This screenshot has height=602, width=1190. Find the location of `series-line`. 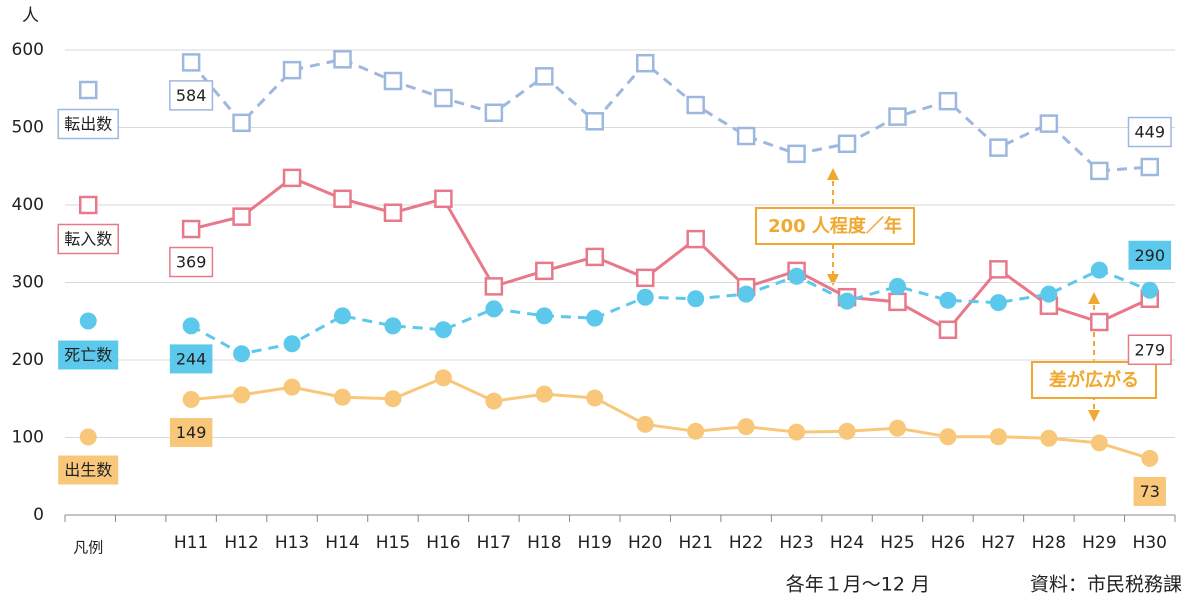

series-line is located at coordinates (670, 418).